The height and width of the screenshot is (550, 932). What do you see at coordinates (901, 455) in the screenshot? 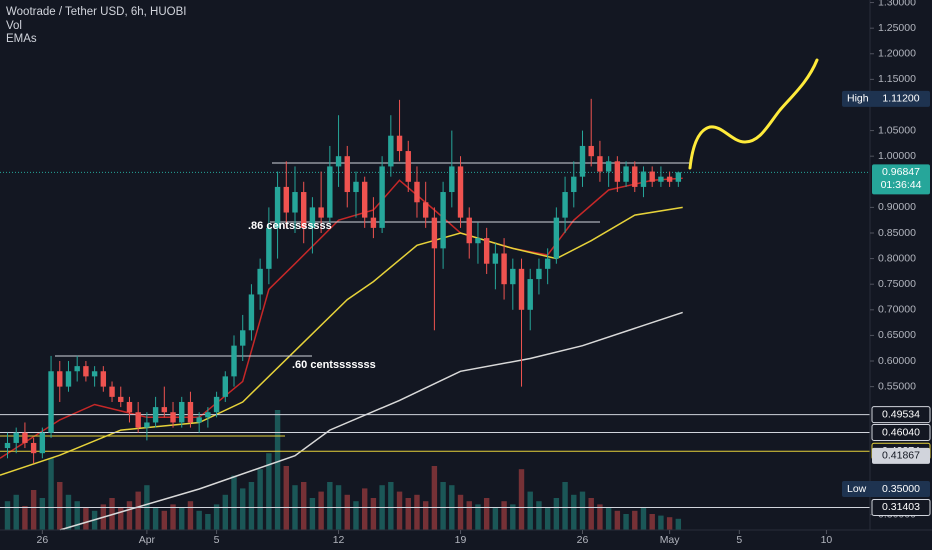
I see `close-label-box` at bounding box center [901, 455].